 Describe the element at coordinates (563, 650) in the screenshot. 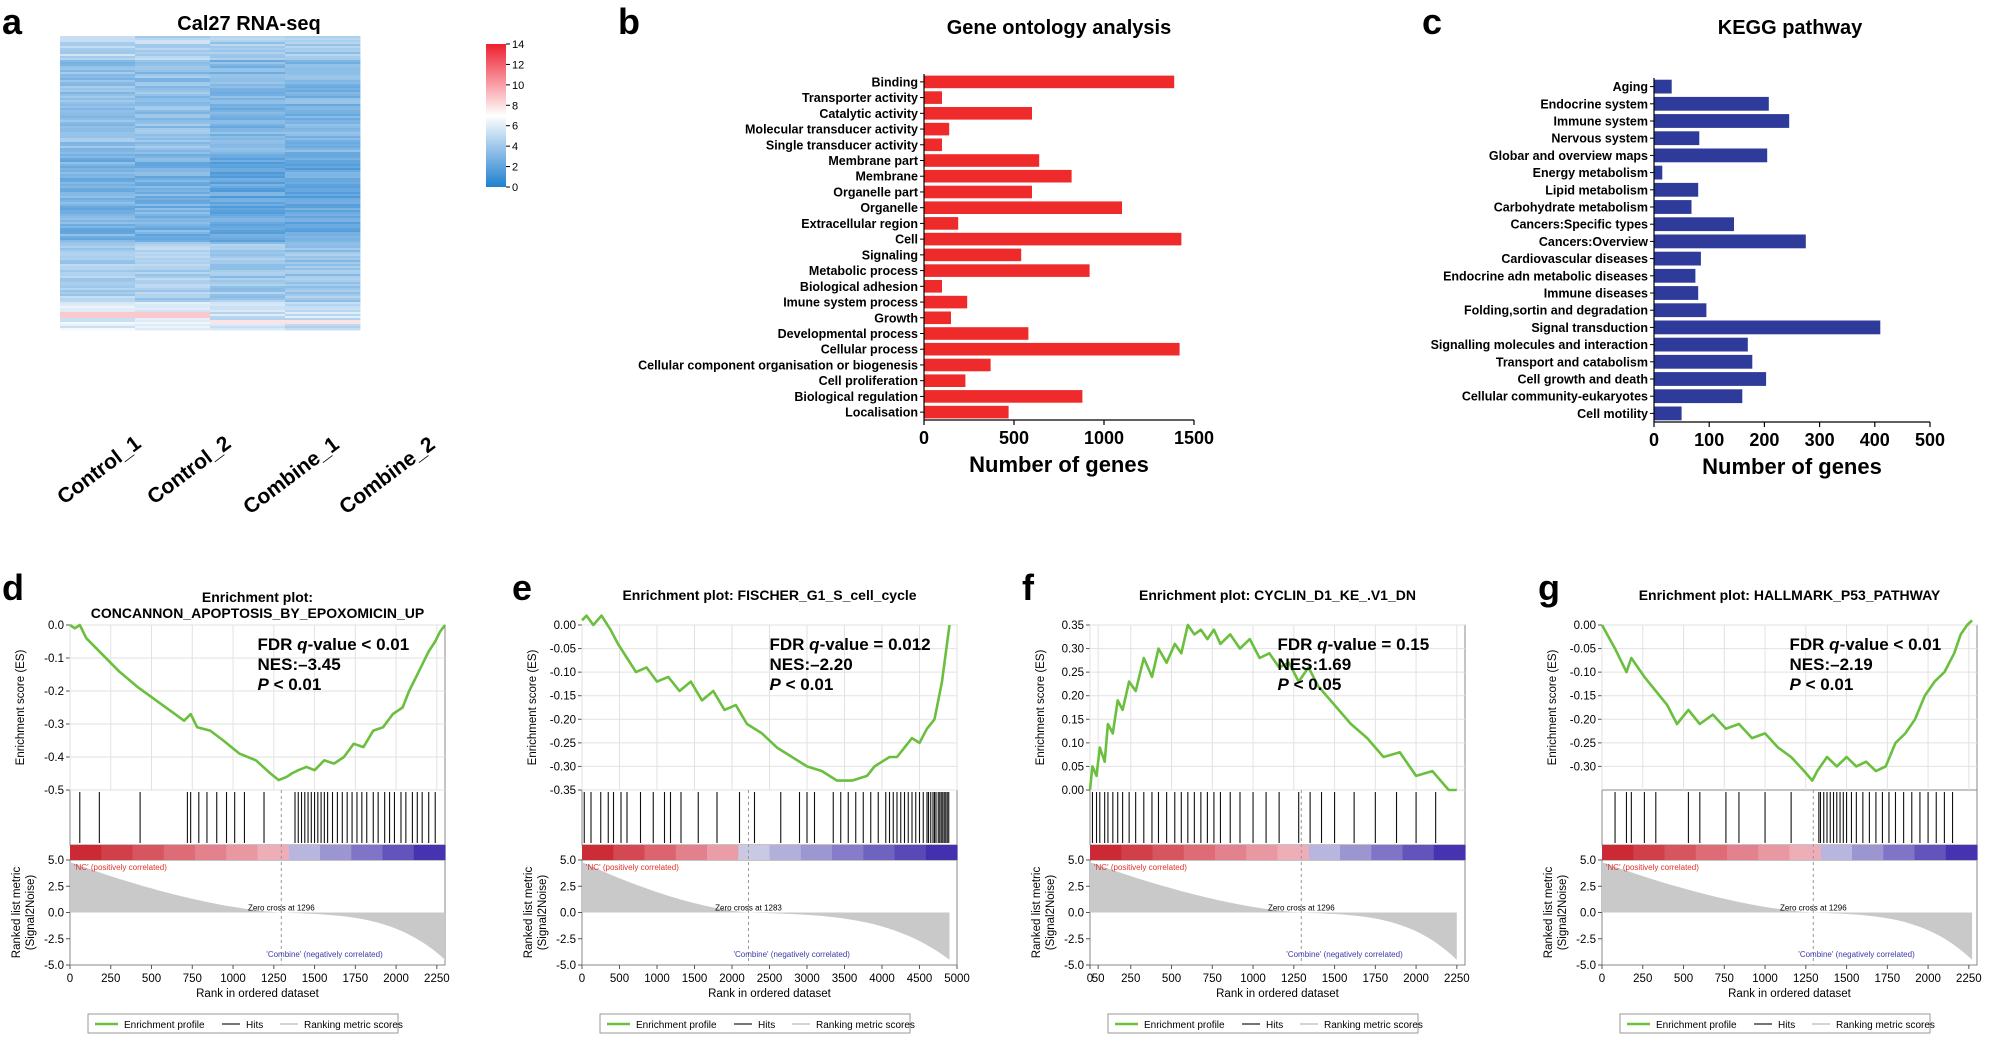

I see `es-y-tick-label: -0.05` at that location.